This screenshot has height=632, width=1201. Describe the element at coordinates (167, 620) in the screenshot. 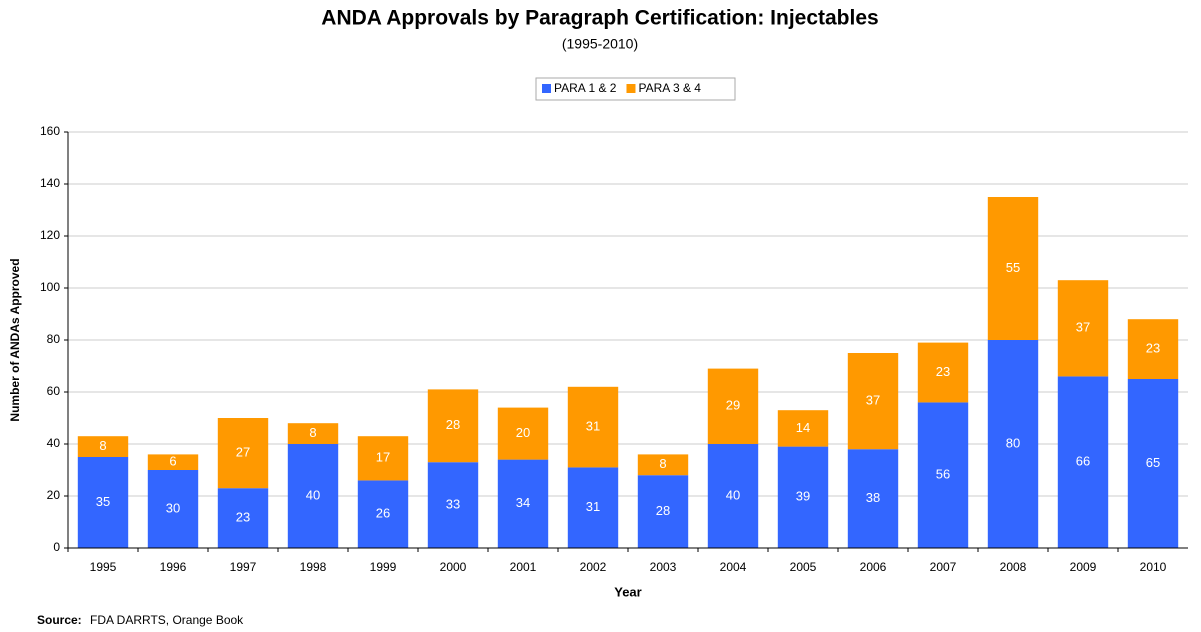

I see `source: FDA DARRTS, Orange Book` at that location.